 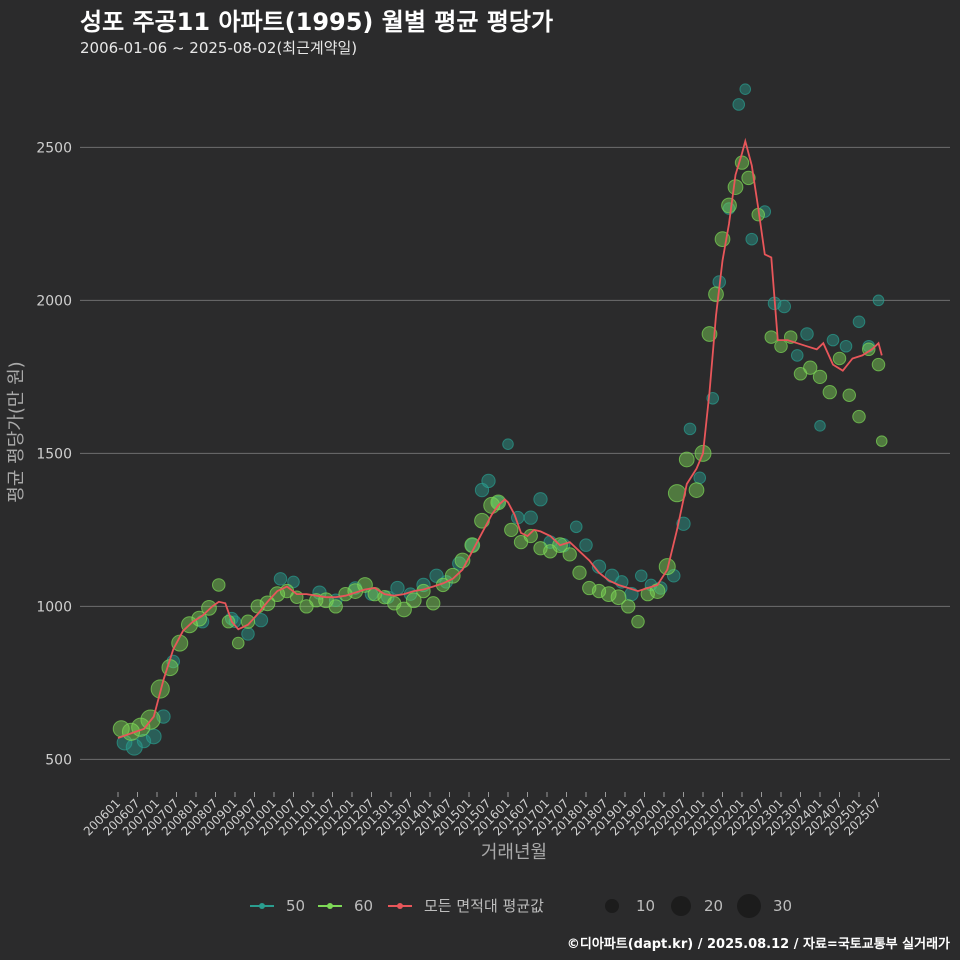 I want to click on x-axis-title: 거래년월, so click(x=514, y=852).